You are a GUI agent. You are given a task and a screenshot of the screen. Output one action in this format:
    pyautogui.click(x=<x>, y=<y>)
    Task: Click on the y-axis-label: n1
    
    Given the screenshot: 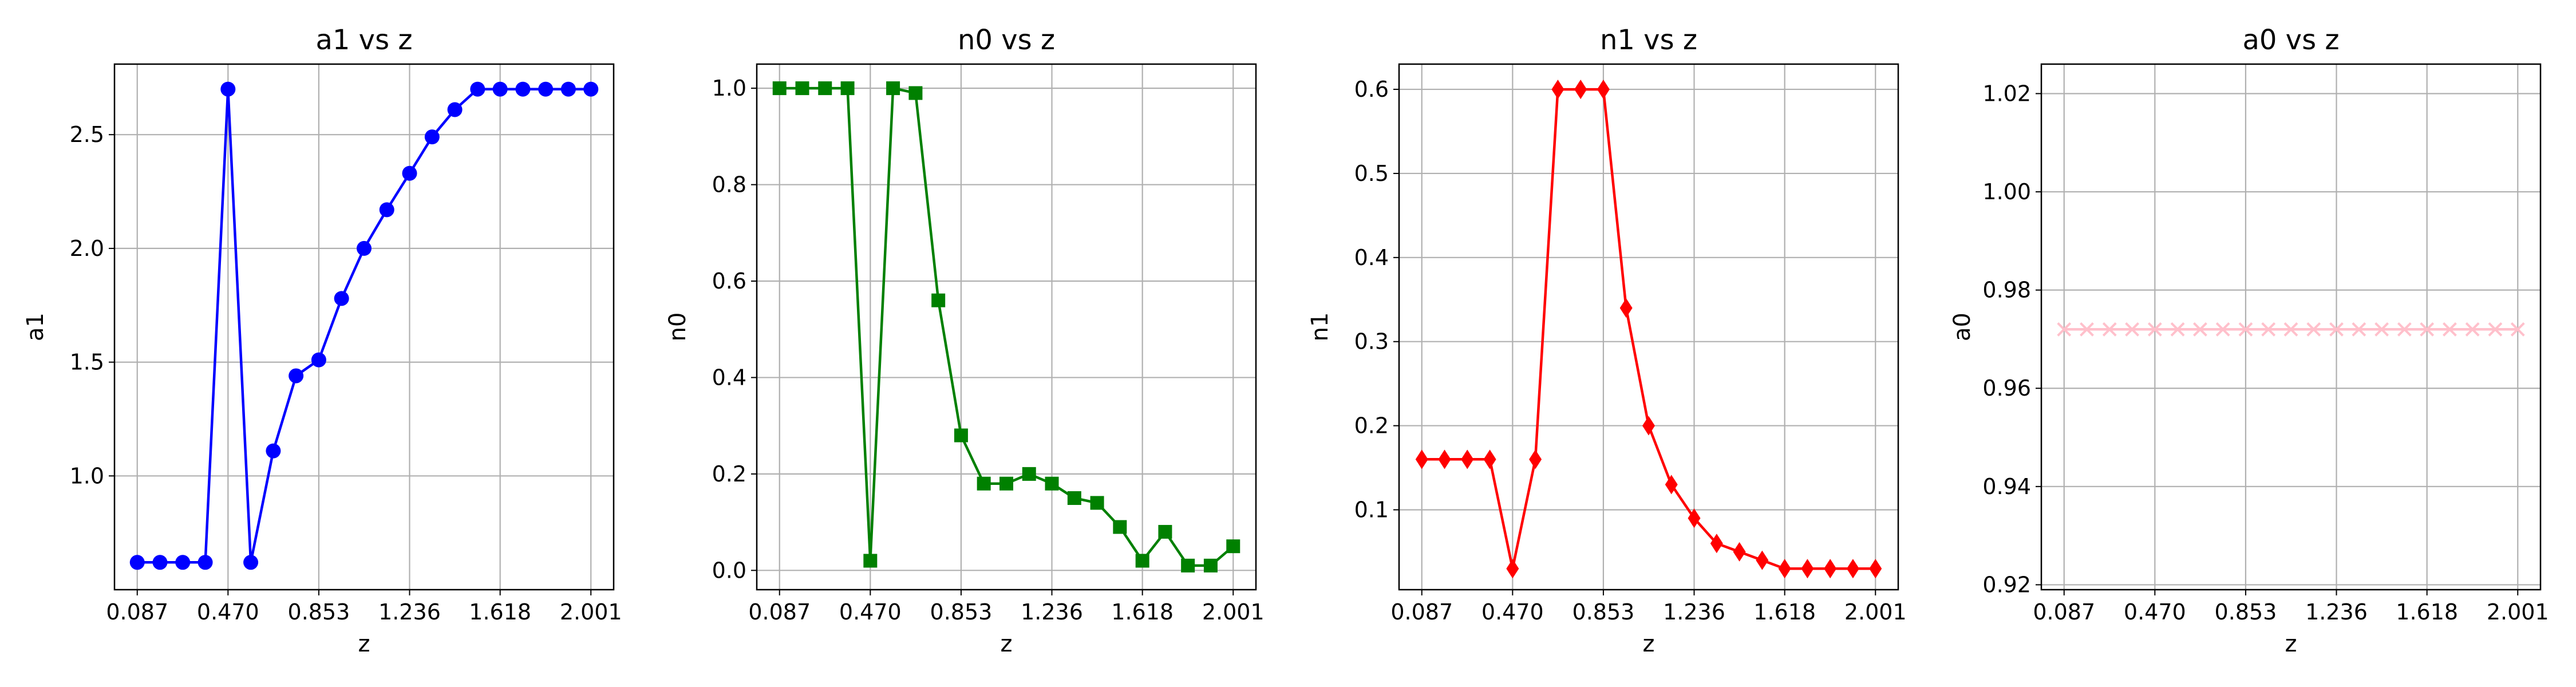 What is the action you would take?
    pyautogui.click(x=1320, y=328)
    